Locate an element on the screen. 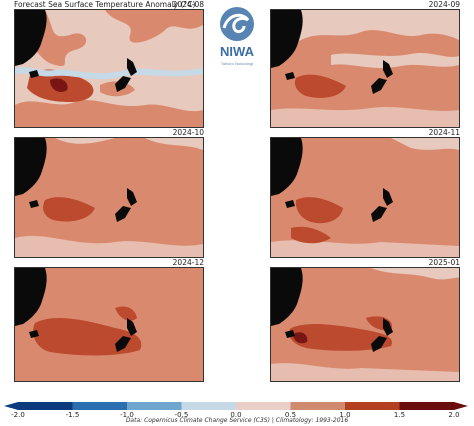 The width and height of the screenshot is (474, 426). logo-wordmark: NIWA is located at coordinates (237, 51).